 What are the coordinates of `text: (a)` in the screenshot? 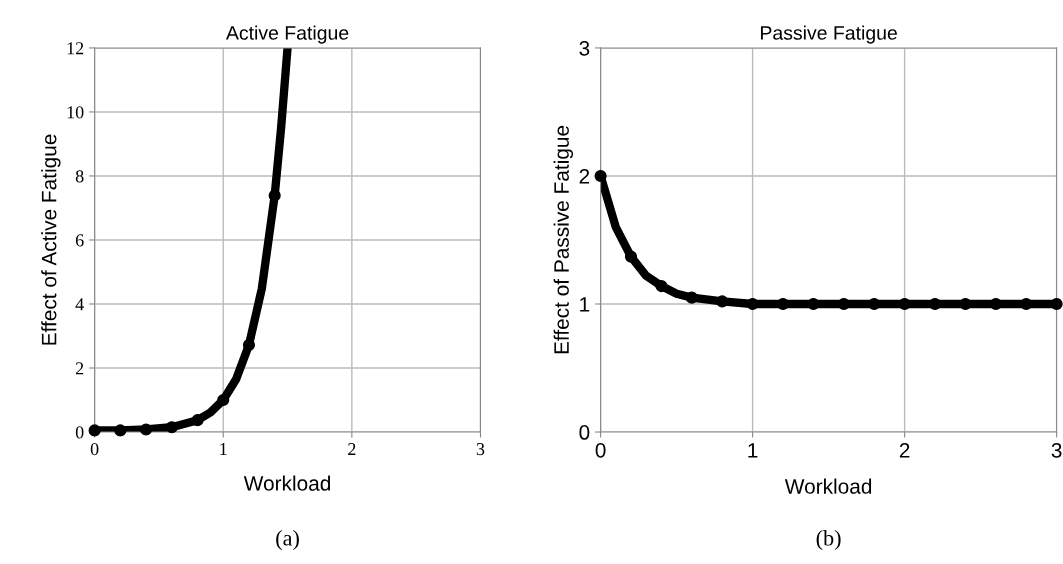 It's located at (287, 540).